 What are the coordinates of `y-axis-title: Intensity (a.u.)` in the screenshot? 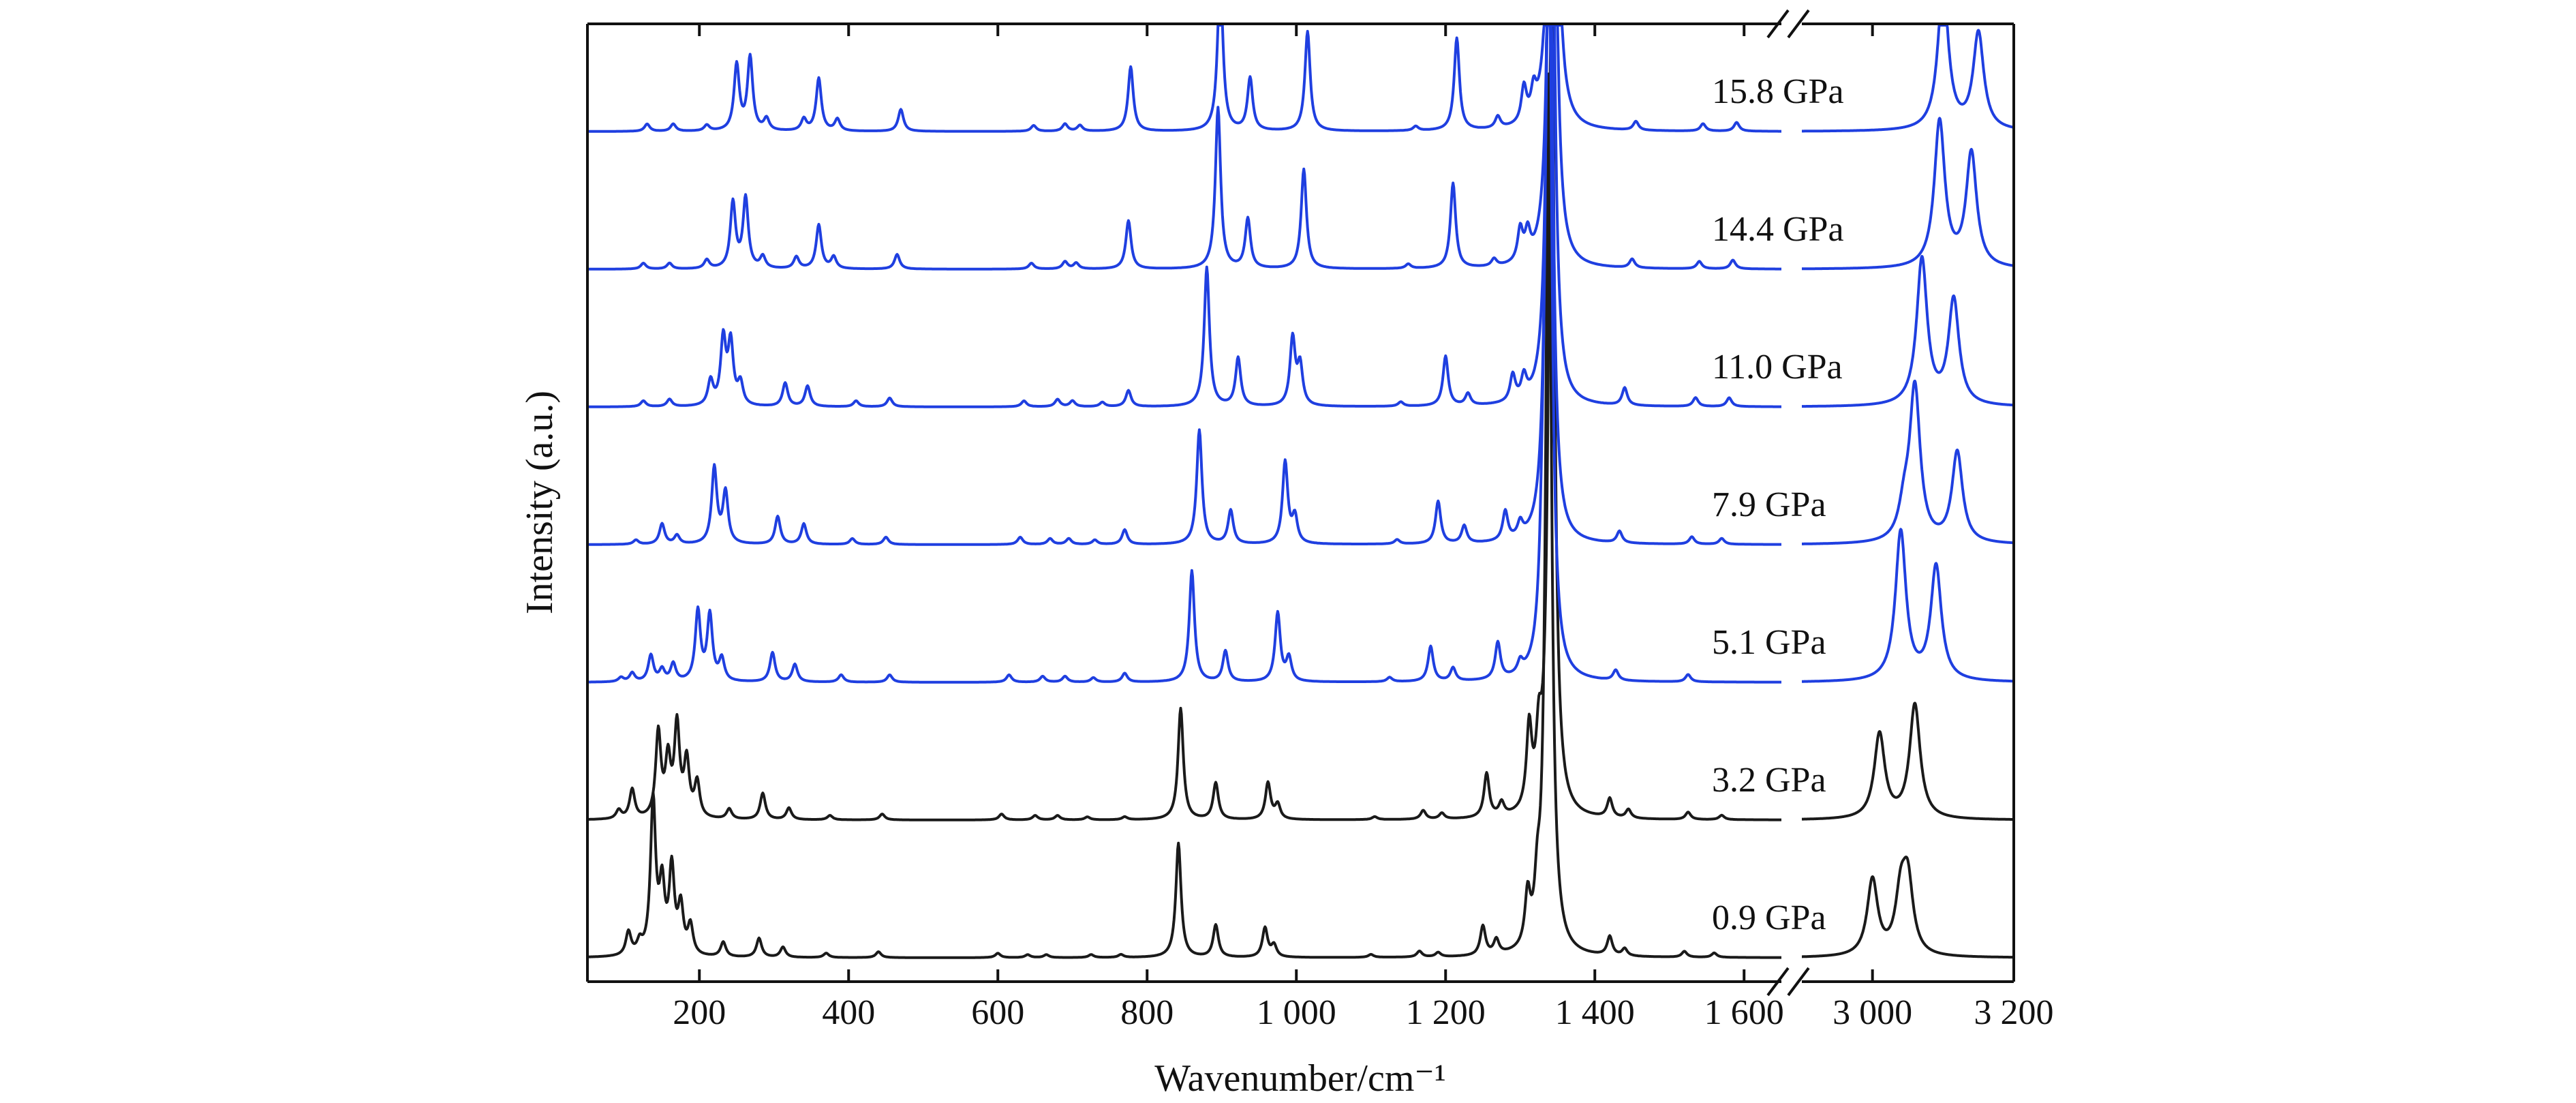 It's located at (540, 502).